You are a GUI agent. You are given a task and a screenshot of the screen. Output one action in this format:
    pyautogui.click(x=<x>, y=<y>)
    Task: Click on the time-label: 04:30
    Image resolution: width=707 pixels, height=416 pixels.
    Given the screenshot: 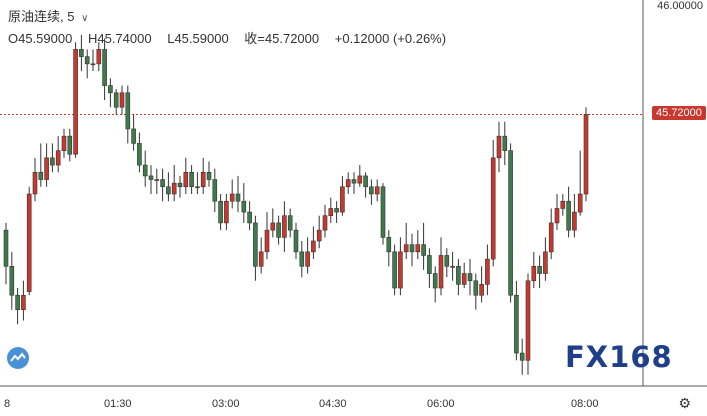 What is the action you would take?
    pyautogui.click(x=333, y=404)
    